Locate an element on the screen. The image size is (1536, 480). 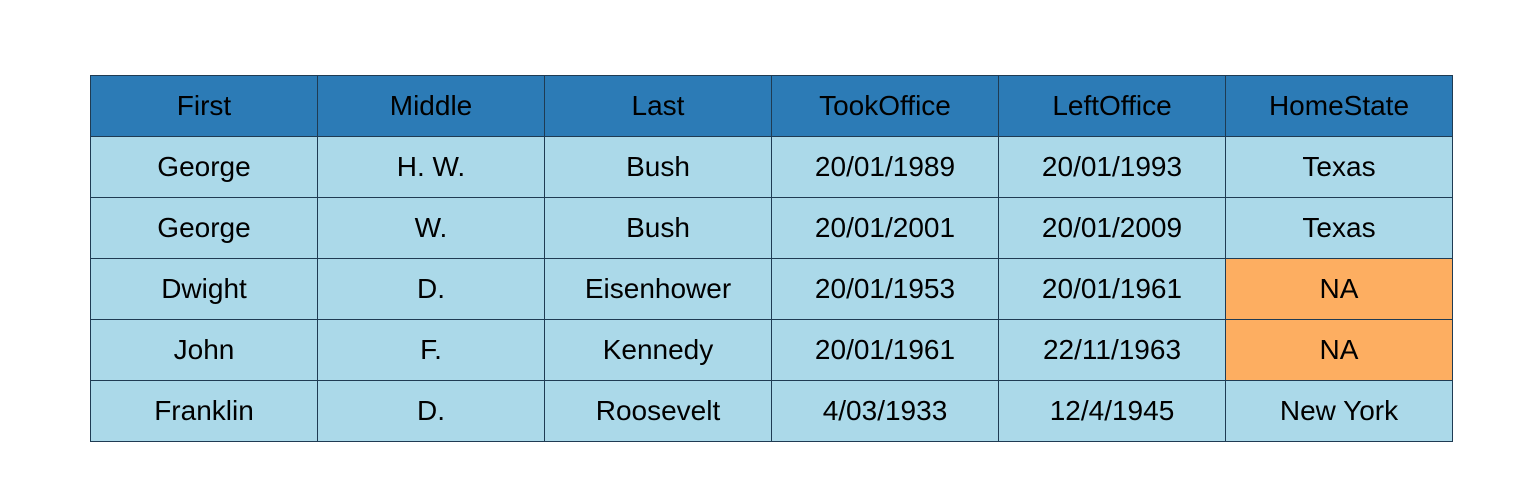
column-header-left-office: LeftOffice is located at coordinates (1112, 106).